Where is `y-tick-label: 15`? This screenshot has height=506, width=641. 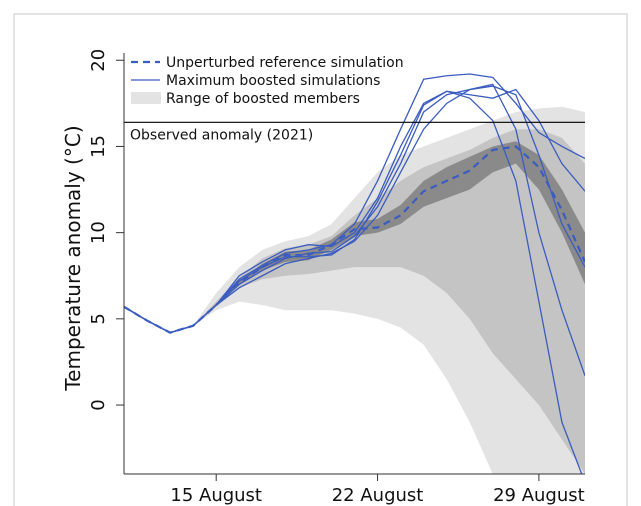 y-tick-label: 15 is located at coordinates (98, 146).